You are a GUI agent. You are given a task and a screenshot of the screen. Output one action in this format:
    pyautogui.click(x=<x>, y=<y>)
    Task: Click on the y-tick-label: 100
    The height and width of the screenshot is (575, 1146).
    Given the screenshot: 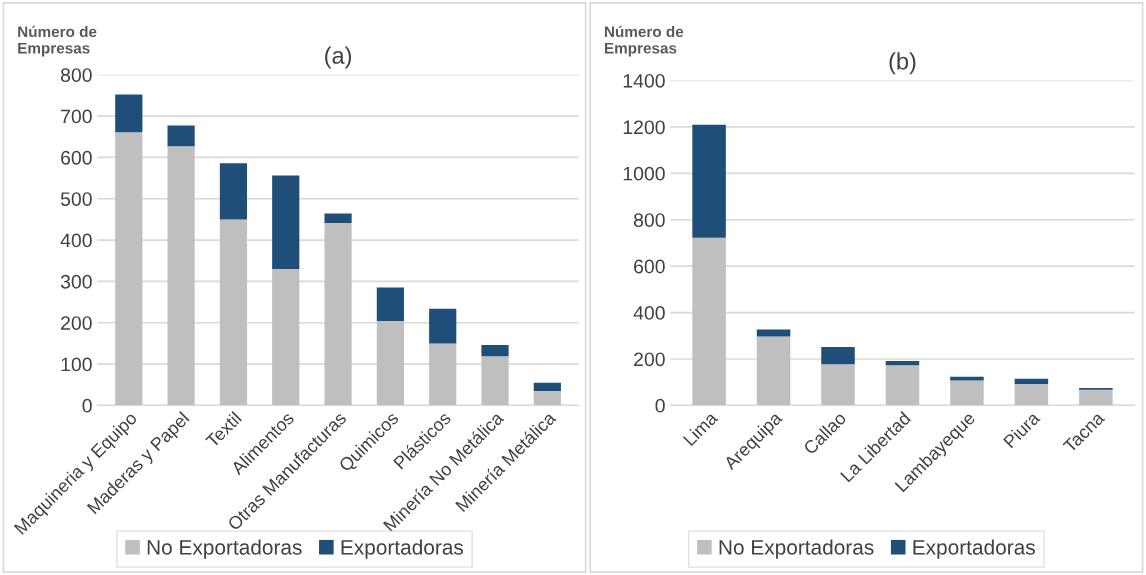 What is the action you would take?
    pyautogui.click(x=76, y=364)
    